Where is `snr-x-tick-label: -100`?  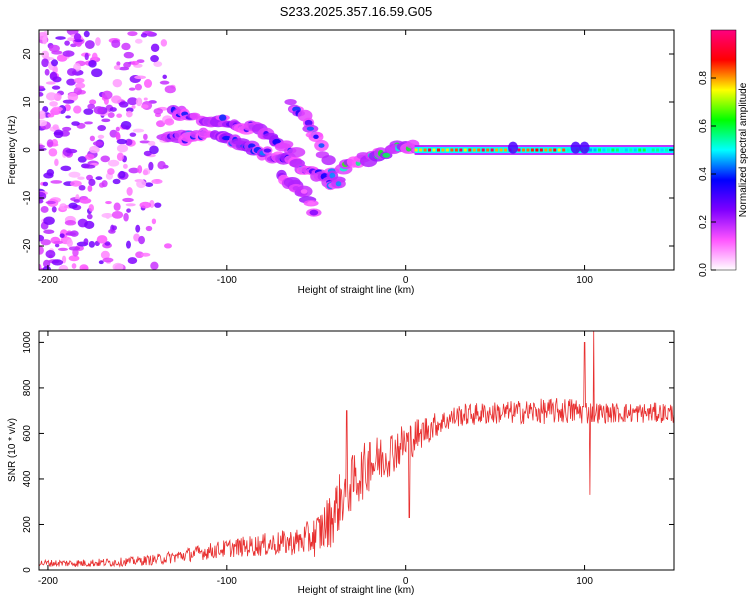
snr-x-tick-label: -100 is located at coordinates (227, 581).